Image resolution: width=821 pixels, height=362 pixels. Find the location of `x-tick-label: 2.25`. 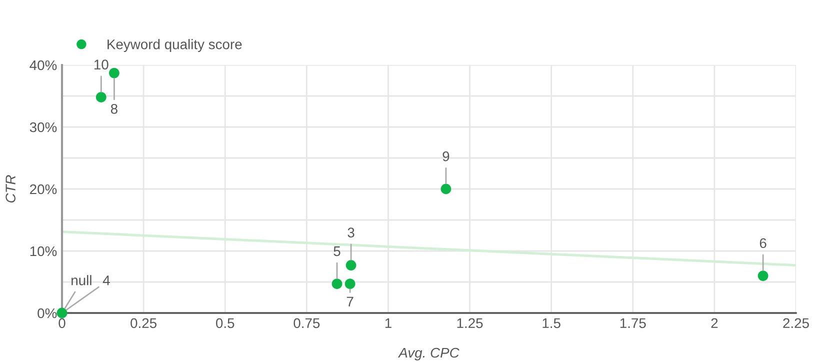

x-tick-label: 2.25 is located at coordinates (796, 323).